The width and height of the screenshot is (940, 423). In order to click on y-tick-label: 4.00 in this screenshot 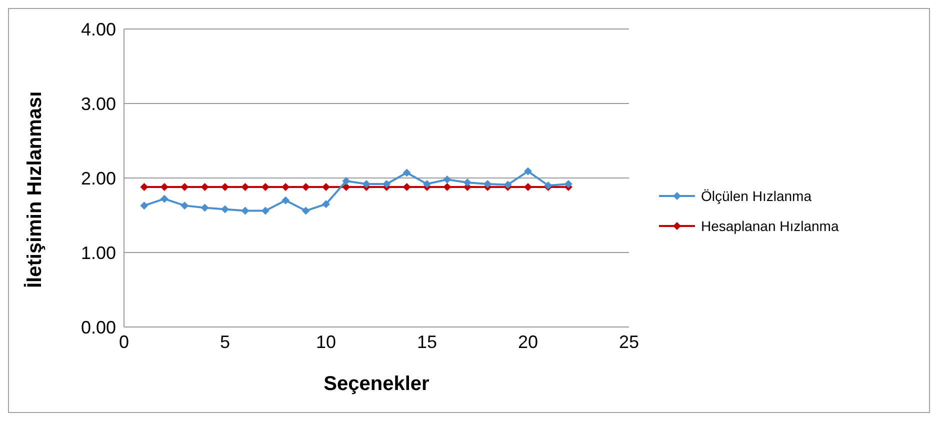, I will do `click(98, 29)`.